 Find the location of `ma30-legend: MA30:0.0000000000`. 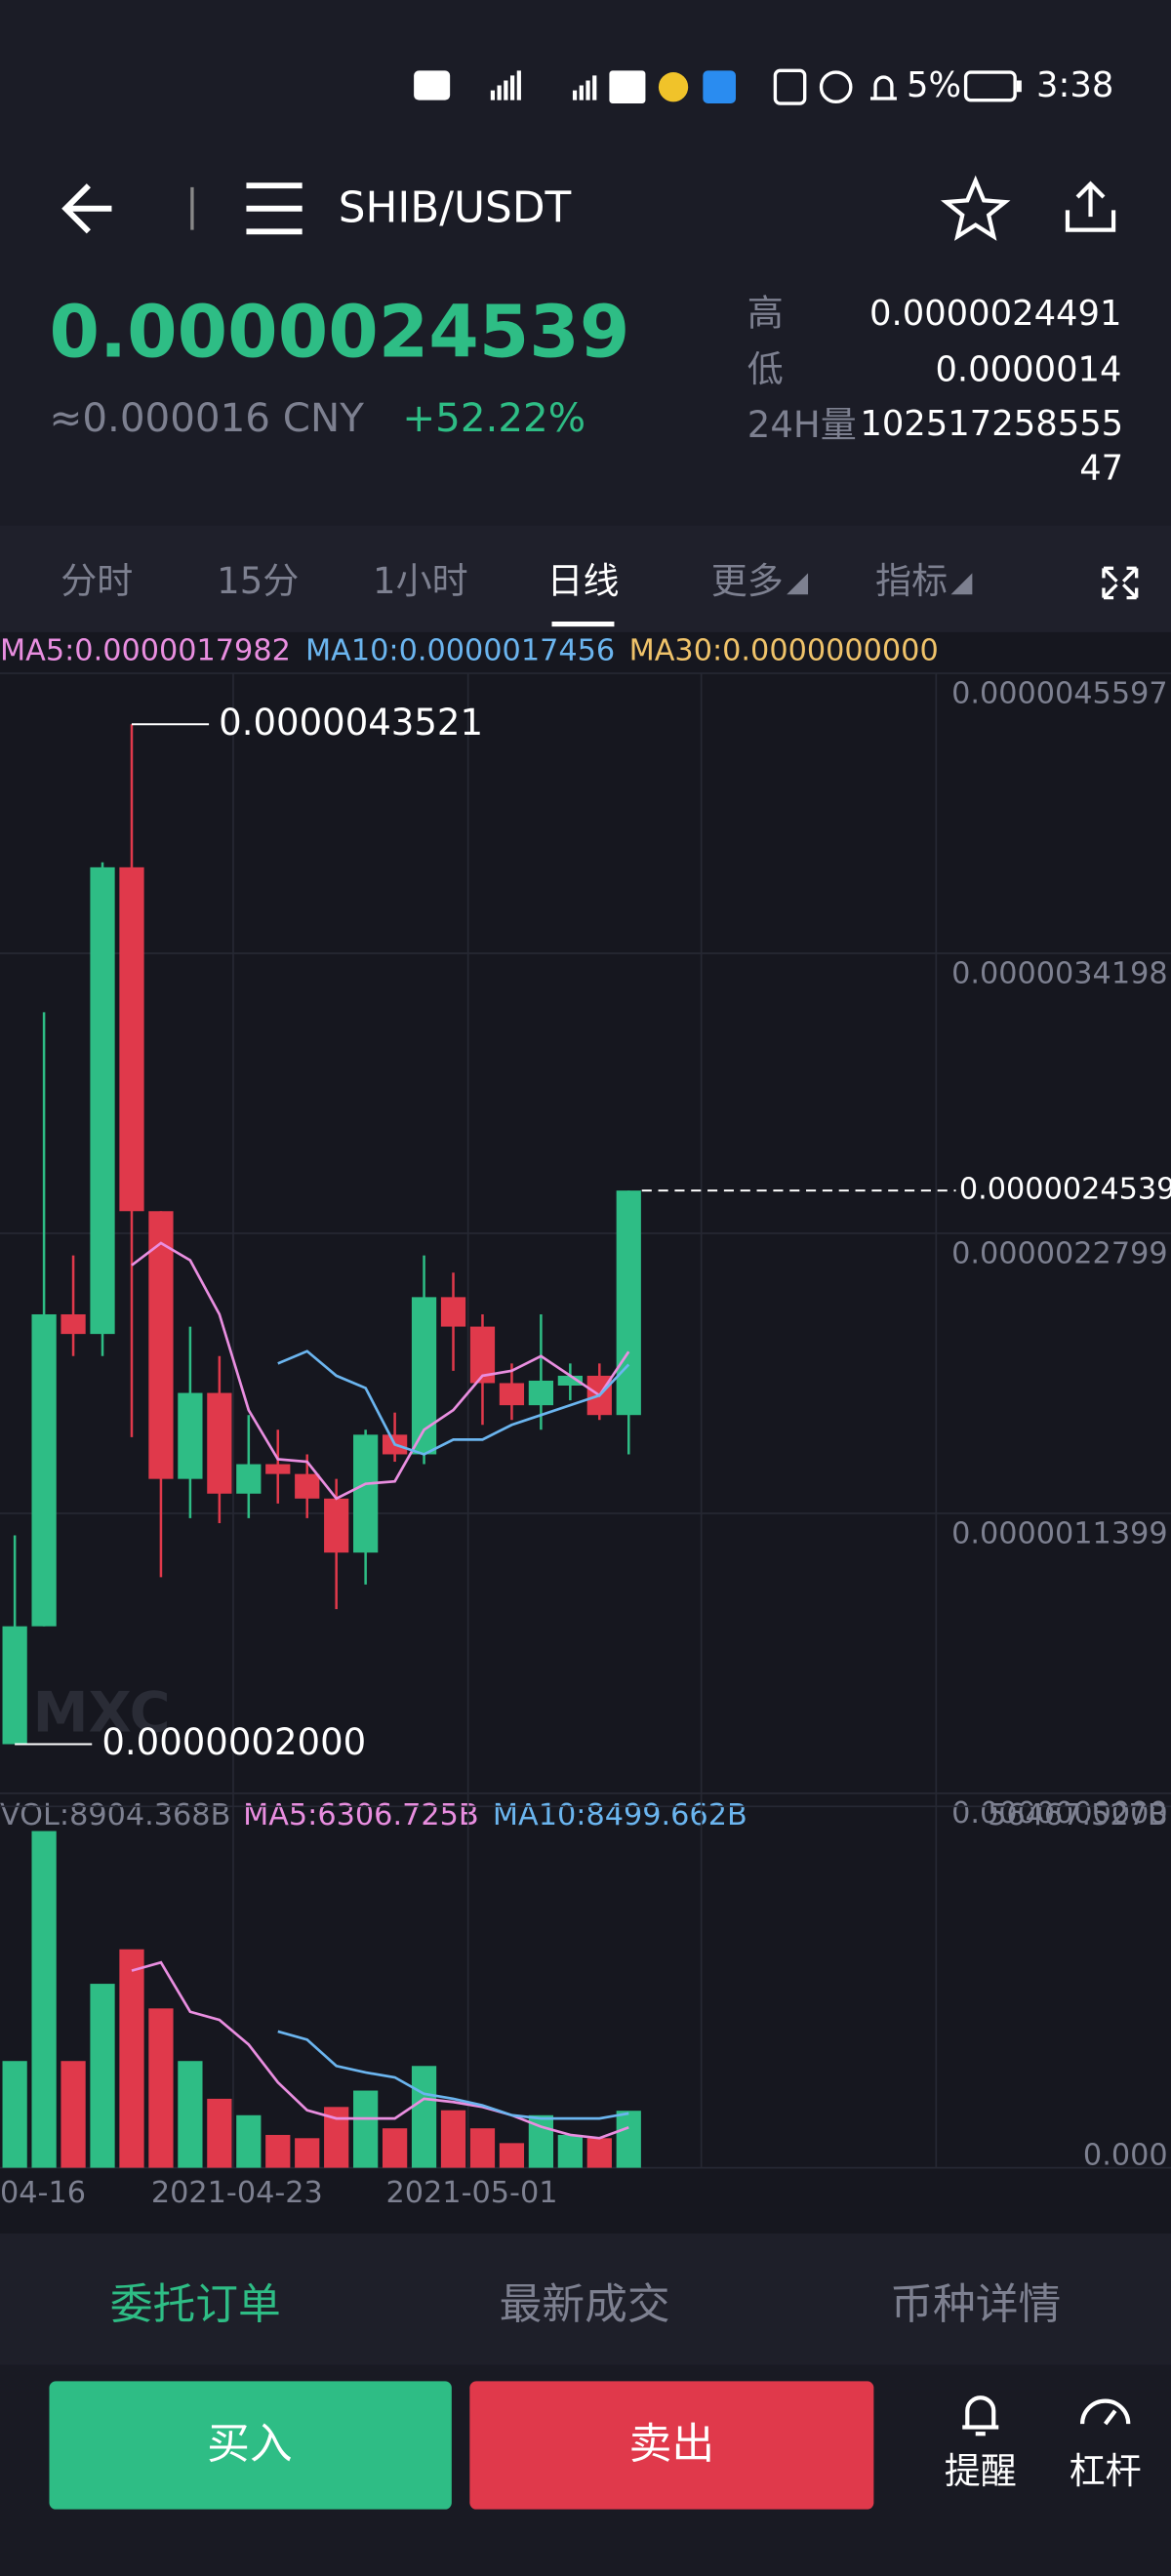

ma30-legend: MA30:0.0000000000 is located at coordinates (784, 651).